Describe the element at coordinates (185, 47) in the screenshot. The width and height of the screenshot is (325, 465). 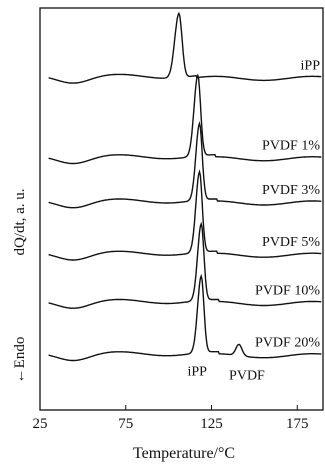
I see `series-line` at that location.